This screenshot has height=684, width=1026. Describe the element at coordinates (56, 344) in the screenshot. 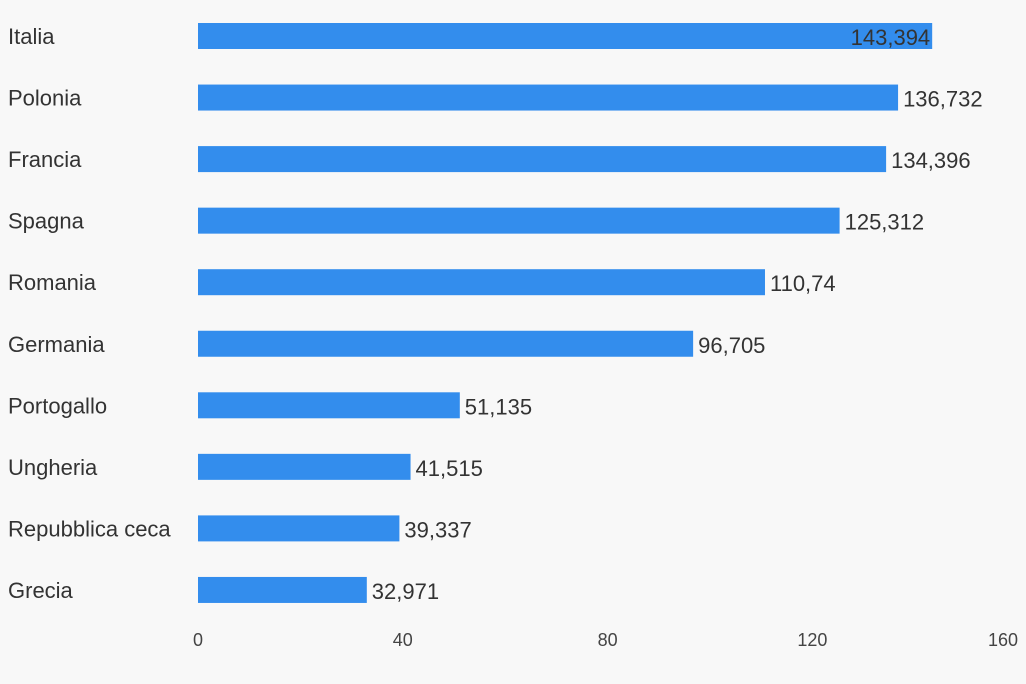

I see `category-label: Germania` at that location.